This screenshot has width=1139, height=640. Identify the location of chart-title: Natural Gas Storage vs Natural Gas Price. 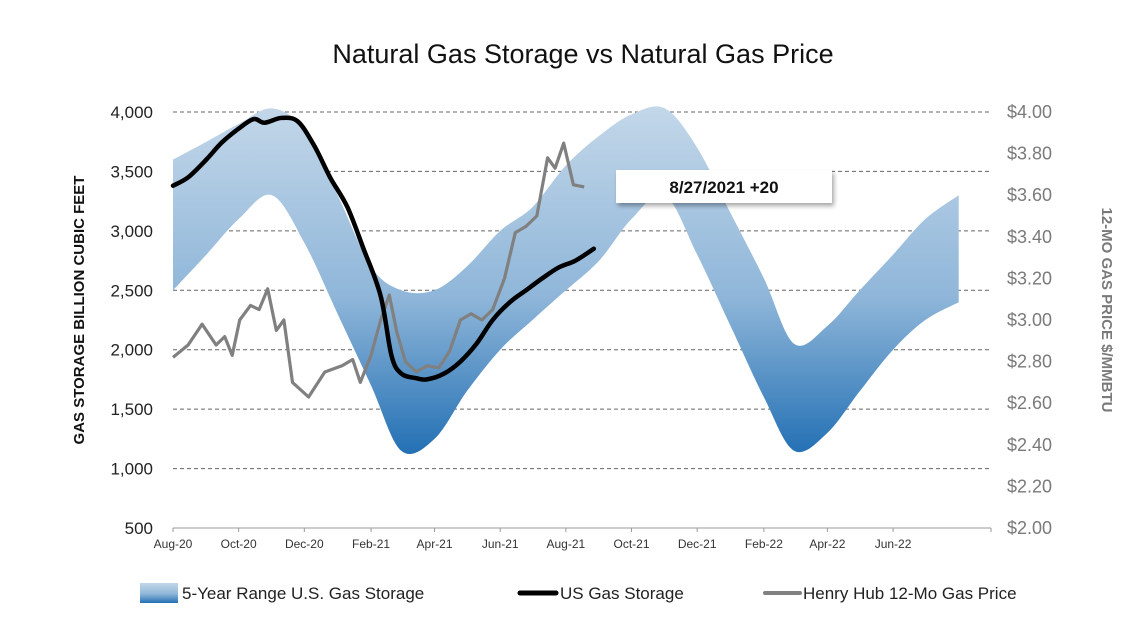
(582, 54).